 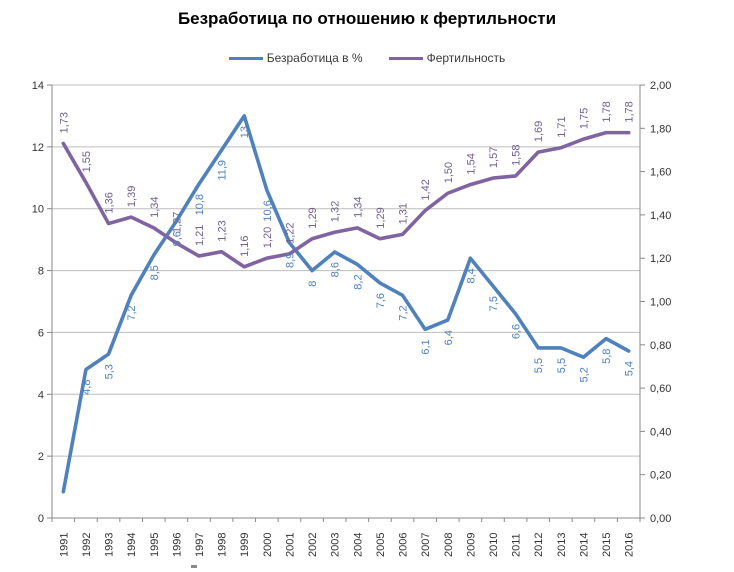 I want to click on right-axis-tick-label: 2,00, so click(x=660, y=86).